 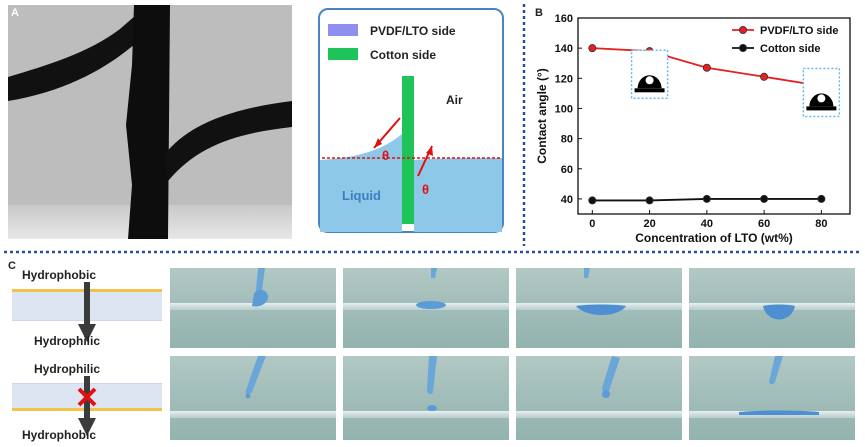 I want to click on y-tick-label: 140, so click(x=564, y=49).